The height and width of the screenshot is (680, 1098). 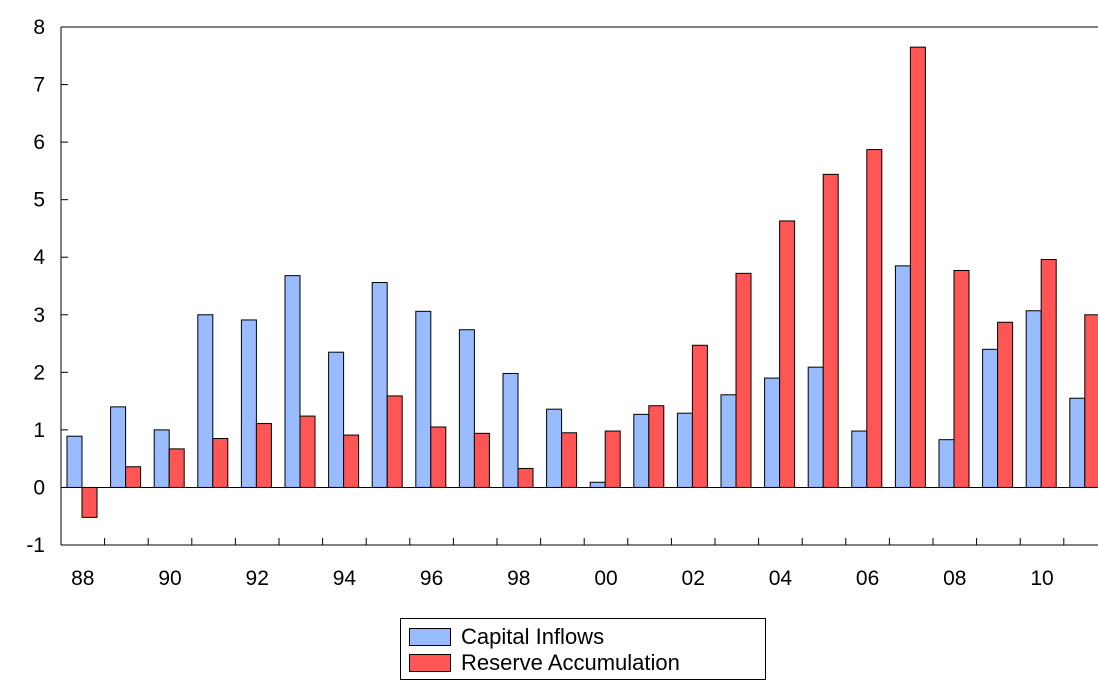 What do you see at coordinates (693, 578) in the screenshot?
I see `x-tick-label: 02` at bounding box center [693, 578].